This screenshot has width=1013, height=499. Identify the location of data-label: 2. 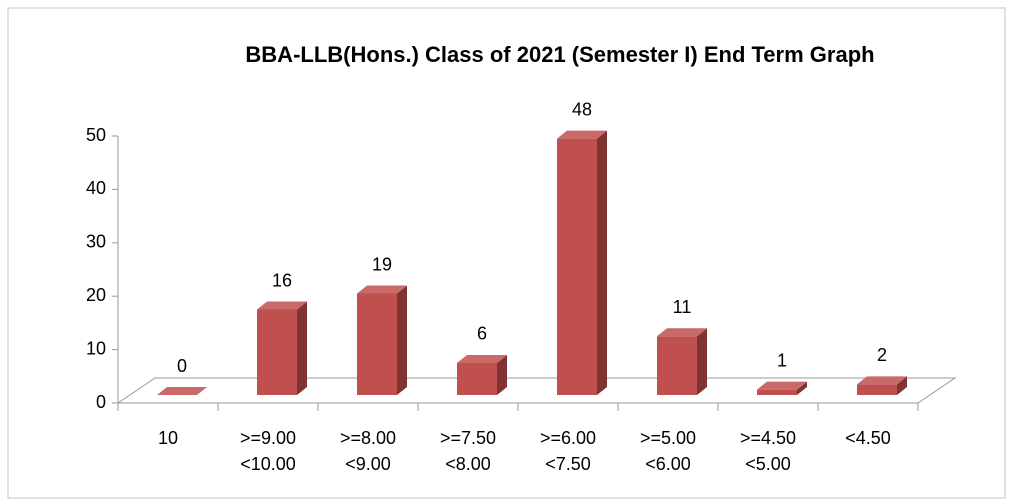
(882, 355).